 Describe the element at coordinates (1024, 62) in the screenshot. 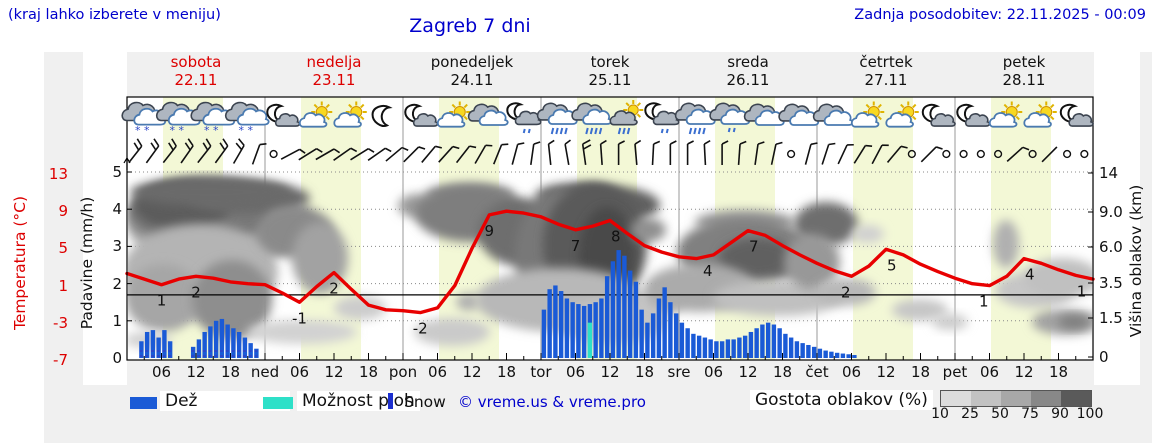

I see `day-name-petek: petek` at that location.